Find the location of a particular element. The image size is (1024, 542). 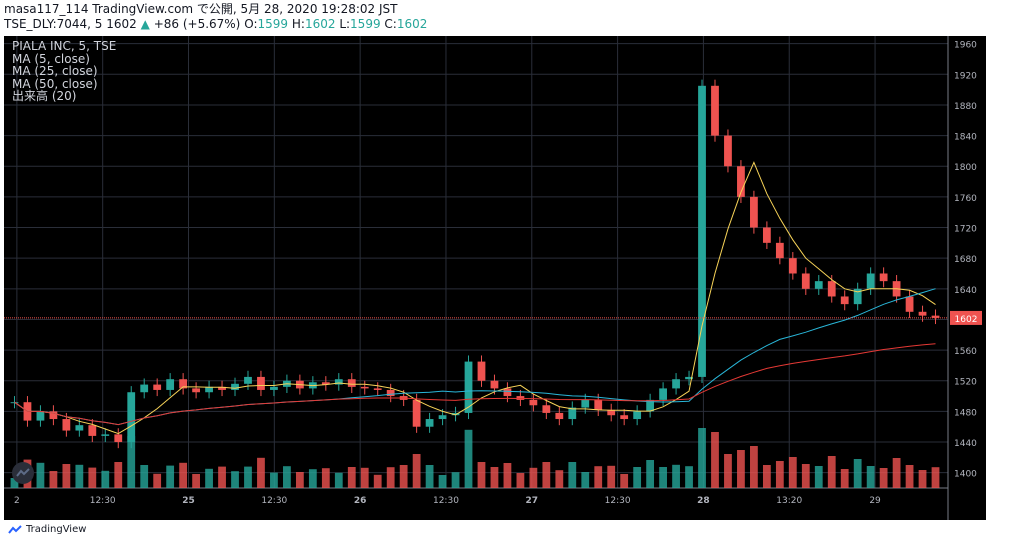

close-label: C: is located at coordinates (390, 24).